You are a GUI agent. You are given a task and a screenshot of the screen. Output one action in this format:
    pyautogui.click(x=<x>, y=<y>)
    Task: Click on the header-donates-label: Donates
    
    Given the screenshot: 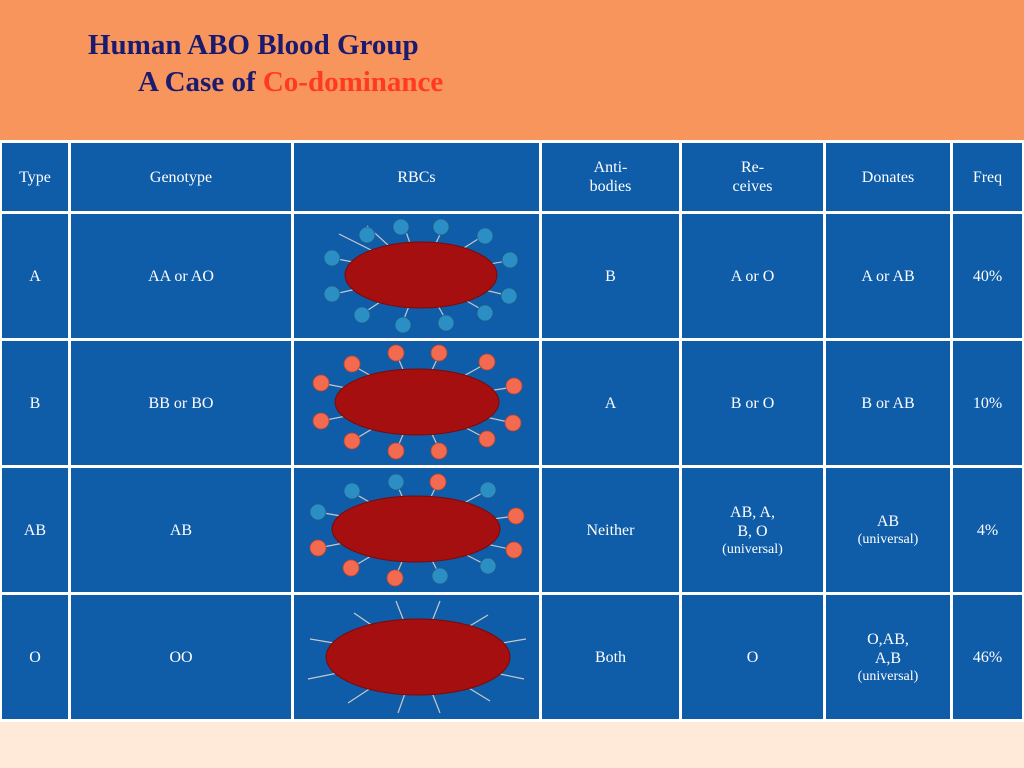 What is the action you would take?
    pyautogui.click(x=888, y=177)
    